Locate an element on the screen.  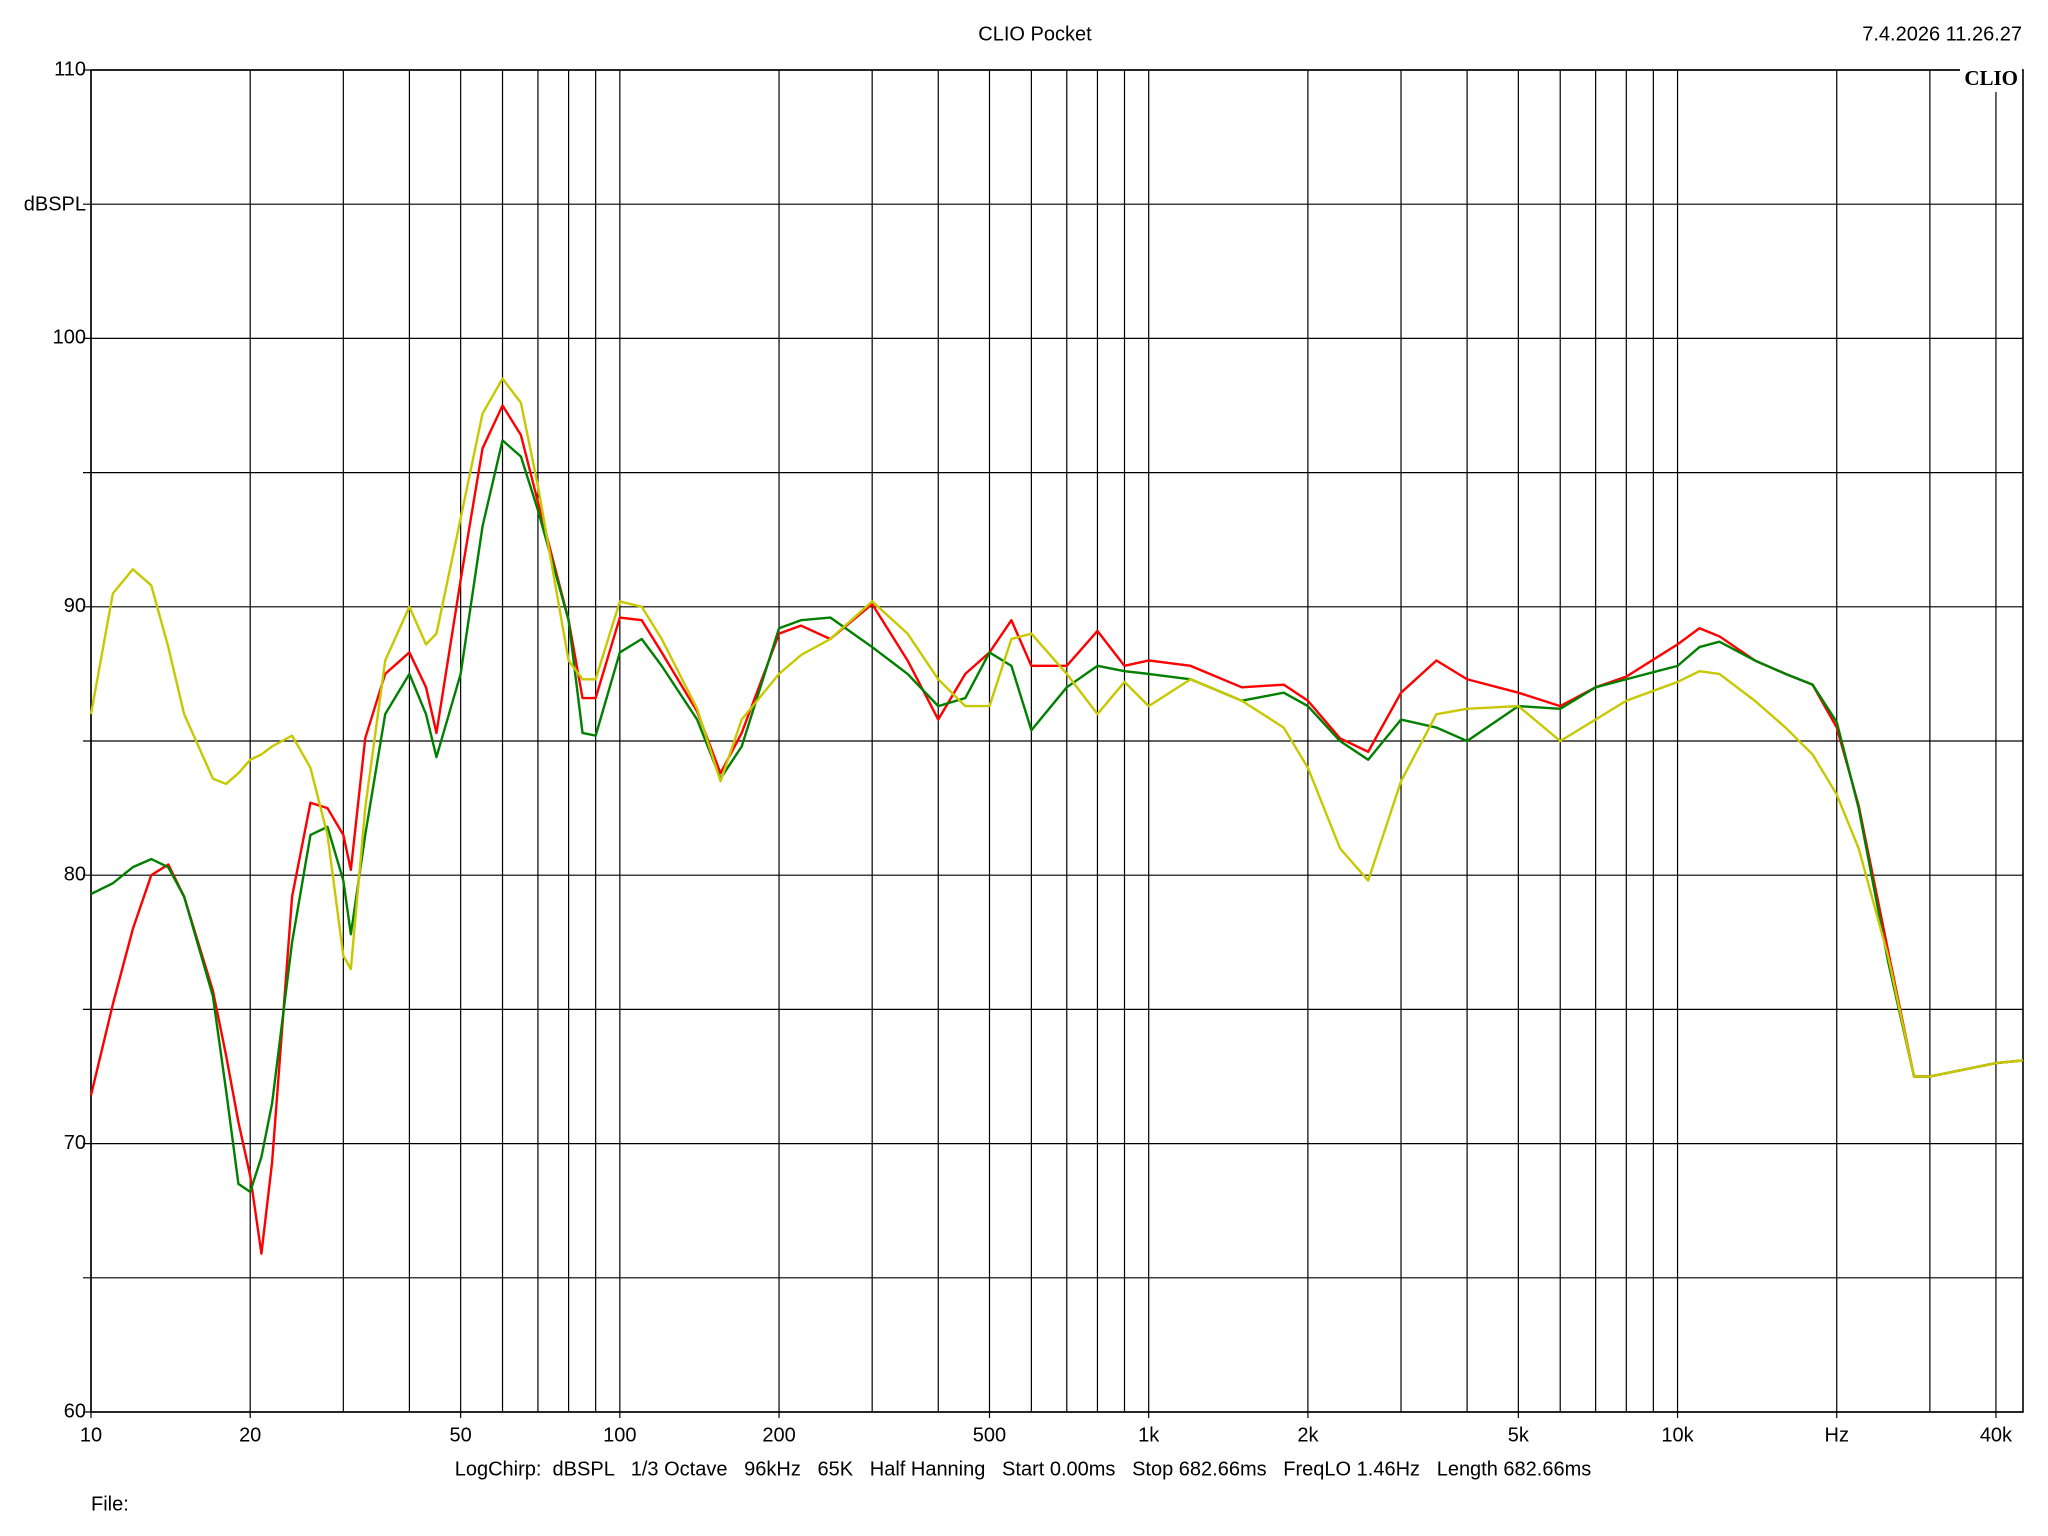
x-tick-label: 1k is located at coordinates (1149, 1435).